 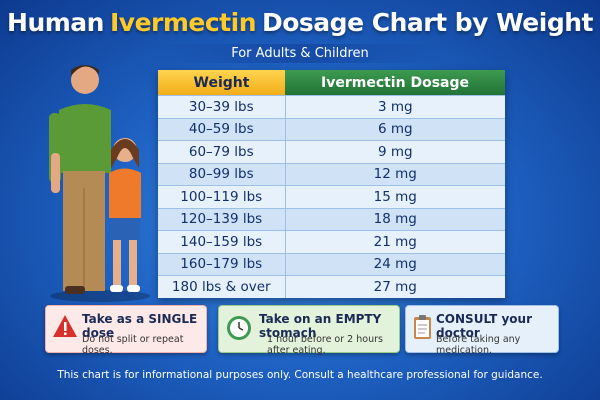 What do you see at coordinates (395, 129) in the screenshot?
I see `table-cell: 6 mg` at bounding box center [395, 129].